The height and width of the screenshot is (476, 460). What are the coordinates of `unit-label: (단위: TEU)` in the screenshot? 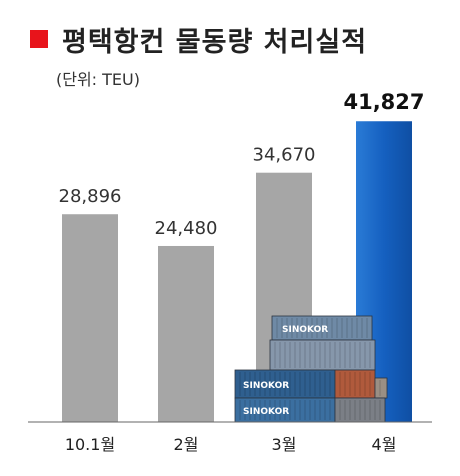 It's located at (98, 79).